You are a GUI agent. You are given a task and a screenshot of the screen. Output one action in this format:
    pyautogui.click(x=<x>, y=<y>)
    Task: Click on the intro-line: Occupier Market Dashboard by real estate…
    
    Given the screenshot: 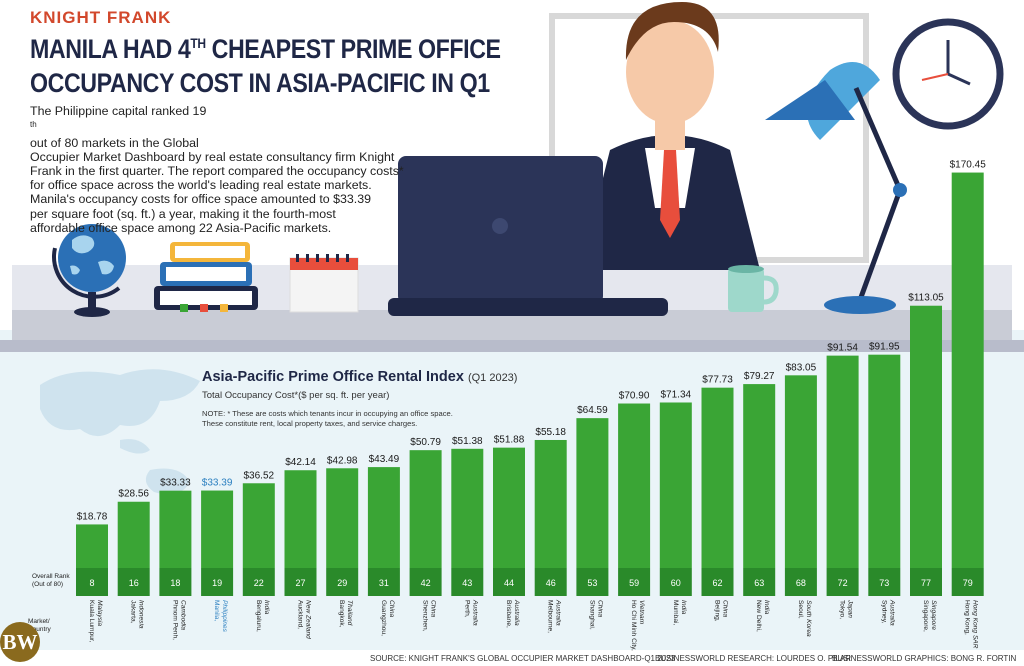 What is the action you would take?
    pyautogui.click(x=212, y=156)
    